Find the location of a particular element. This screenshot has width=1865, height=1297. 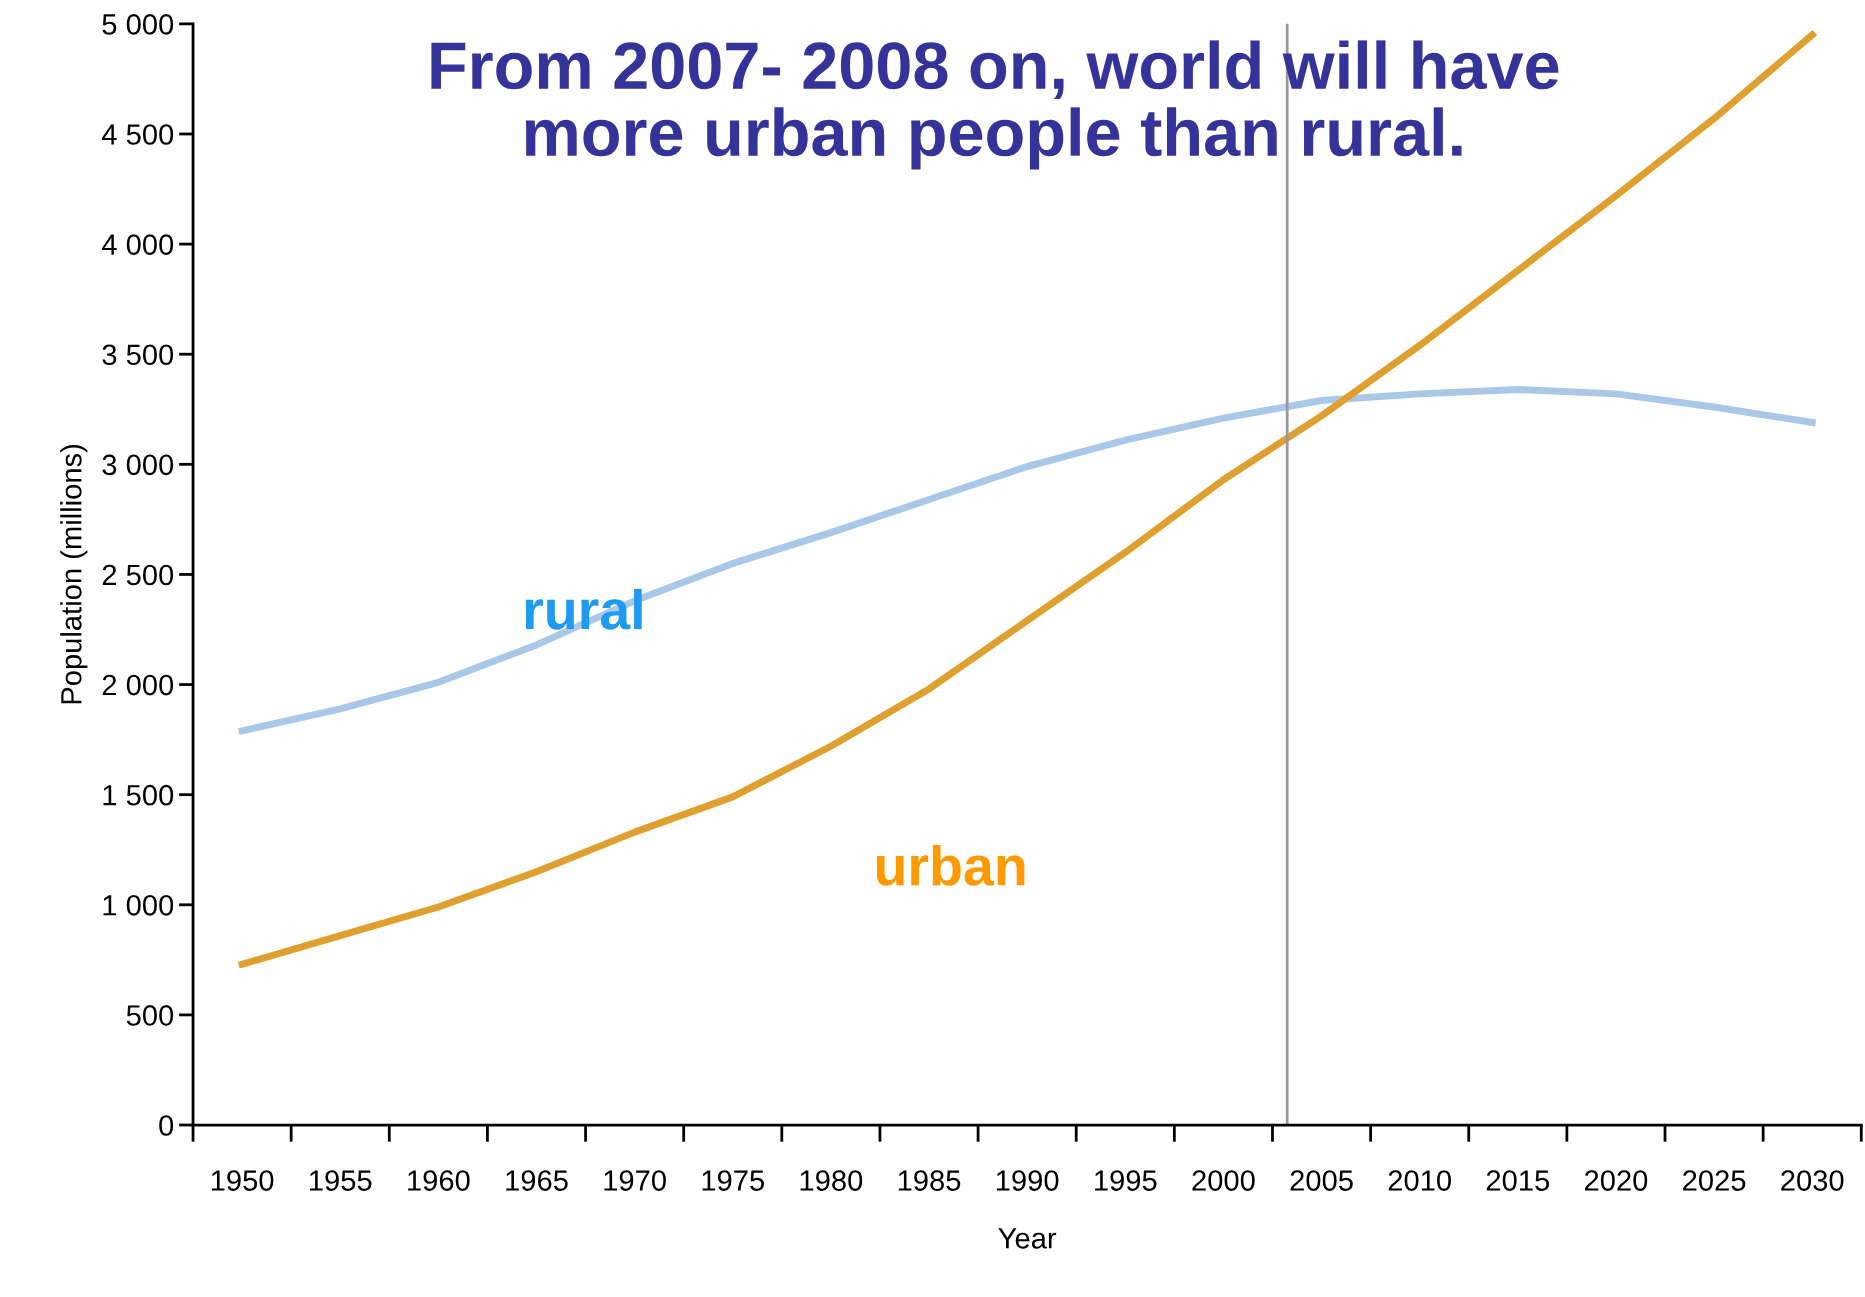

x-tick-label: 2015 is located at coordinates (1518, 1180).